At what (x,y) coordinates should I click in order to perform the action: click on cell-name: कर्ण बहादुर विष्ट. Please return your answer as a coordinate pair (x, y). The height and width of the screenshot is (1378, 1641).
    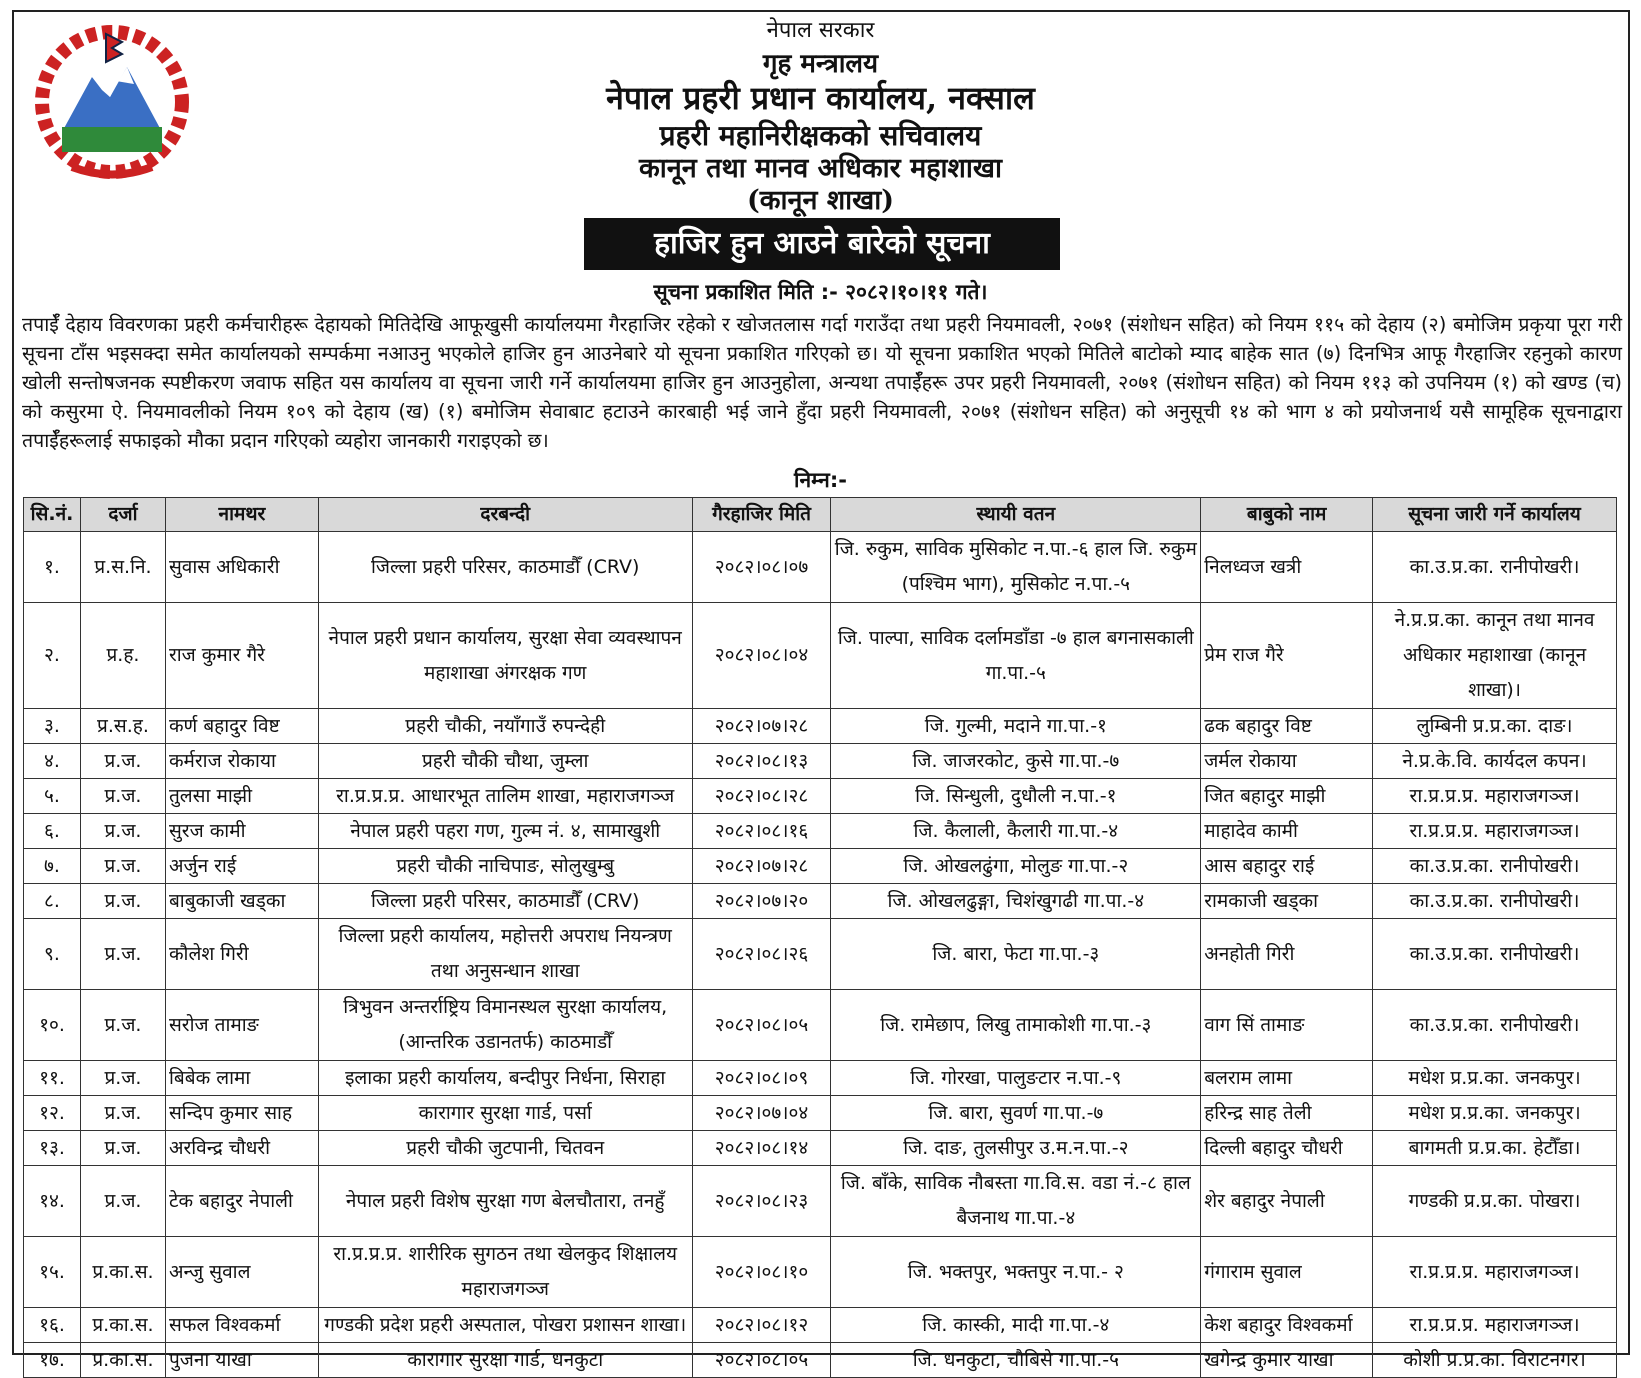
    Looking at the image, I should click on (241, 726).